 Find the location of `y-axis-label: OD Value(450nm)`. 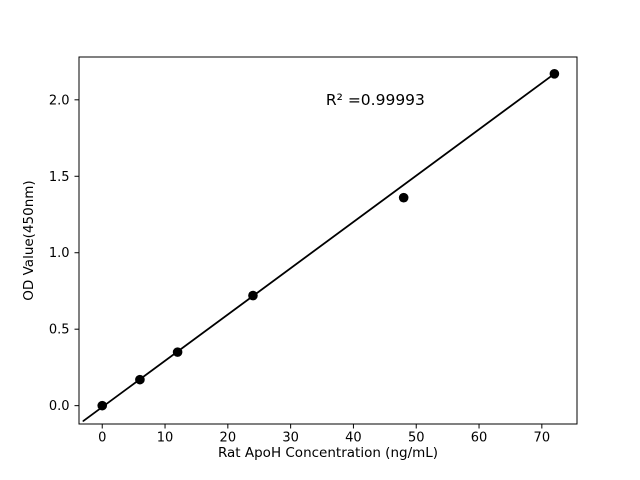

y-axis-label: OD Value(450nm) is located at coordinates (29, 240).